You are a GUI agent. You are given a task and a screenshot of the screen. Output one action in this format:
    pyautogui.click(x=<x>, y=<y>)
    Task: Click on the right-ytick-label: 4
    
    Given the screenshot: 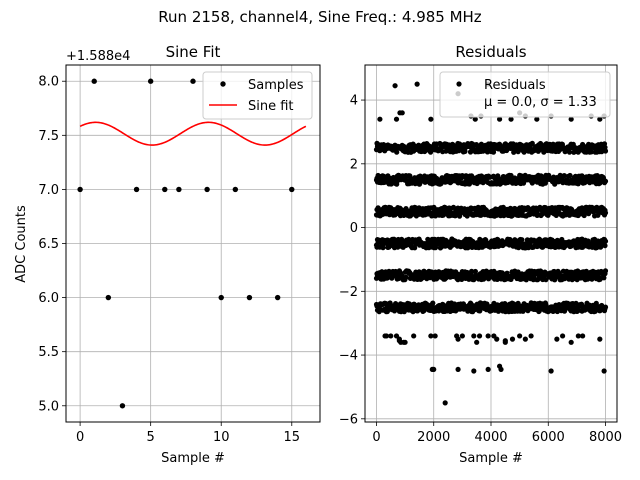 What is the action you would take?
    pyautogui.click(x=354, y=101)
    